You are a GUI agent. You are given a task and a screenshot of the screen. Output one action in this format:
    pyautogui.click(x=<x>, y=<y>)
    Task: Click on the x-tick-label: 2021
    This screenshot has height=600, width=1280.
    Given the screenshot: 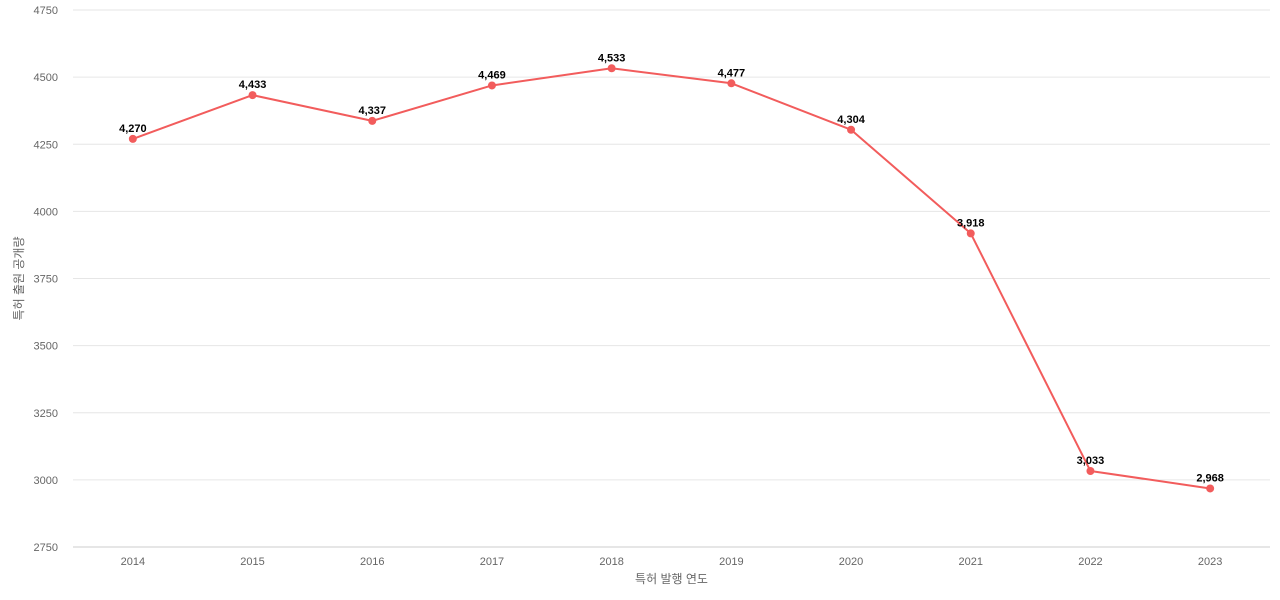 What is the action you would take?
    pyautogui.click(x=971, y=562)
    